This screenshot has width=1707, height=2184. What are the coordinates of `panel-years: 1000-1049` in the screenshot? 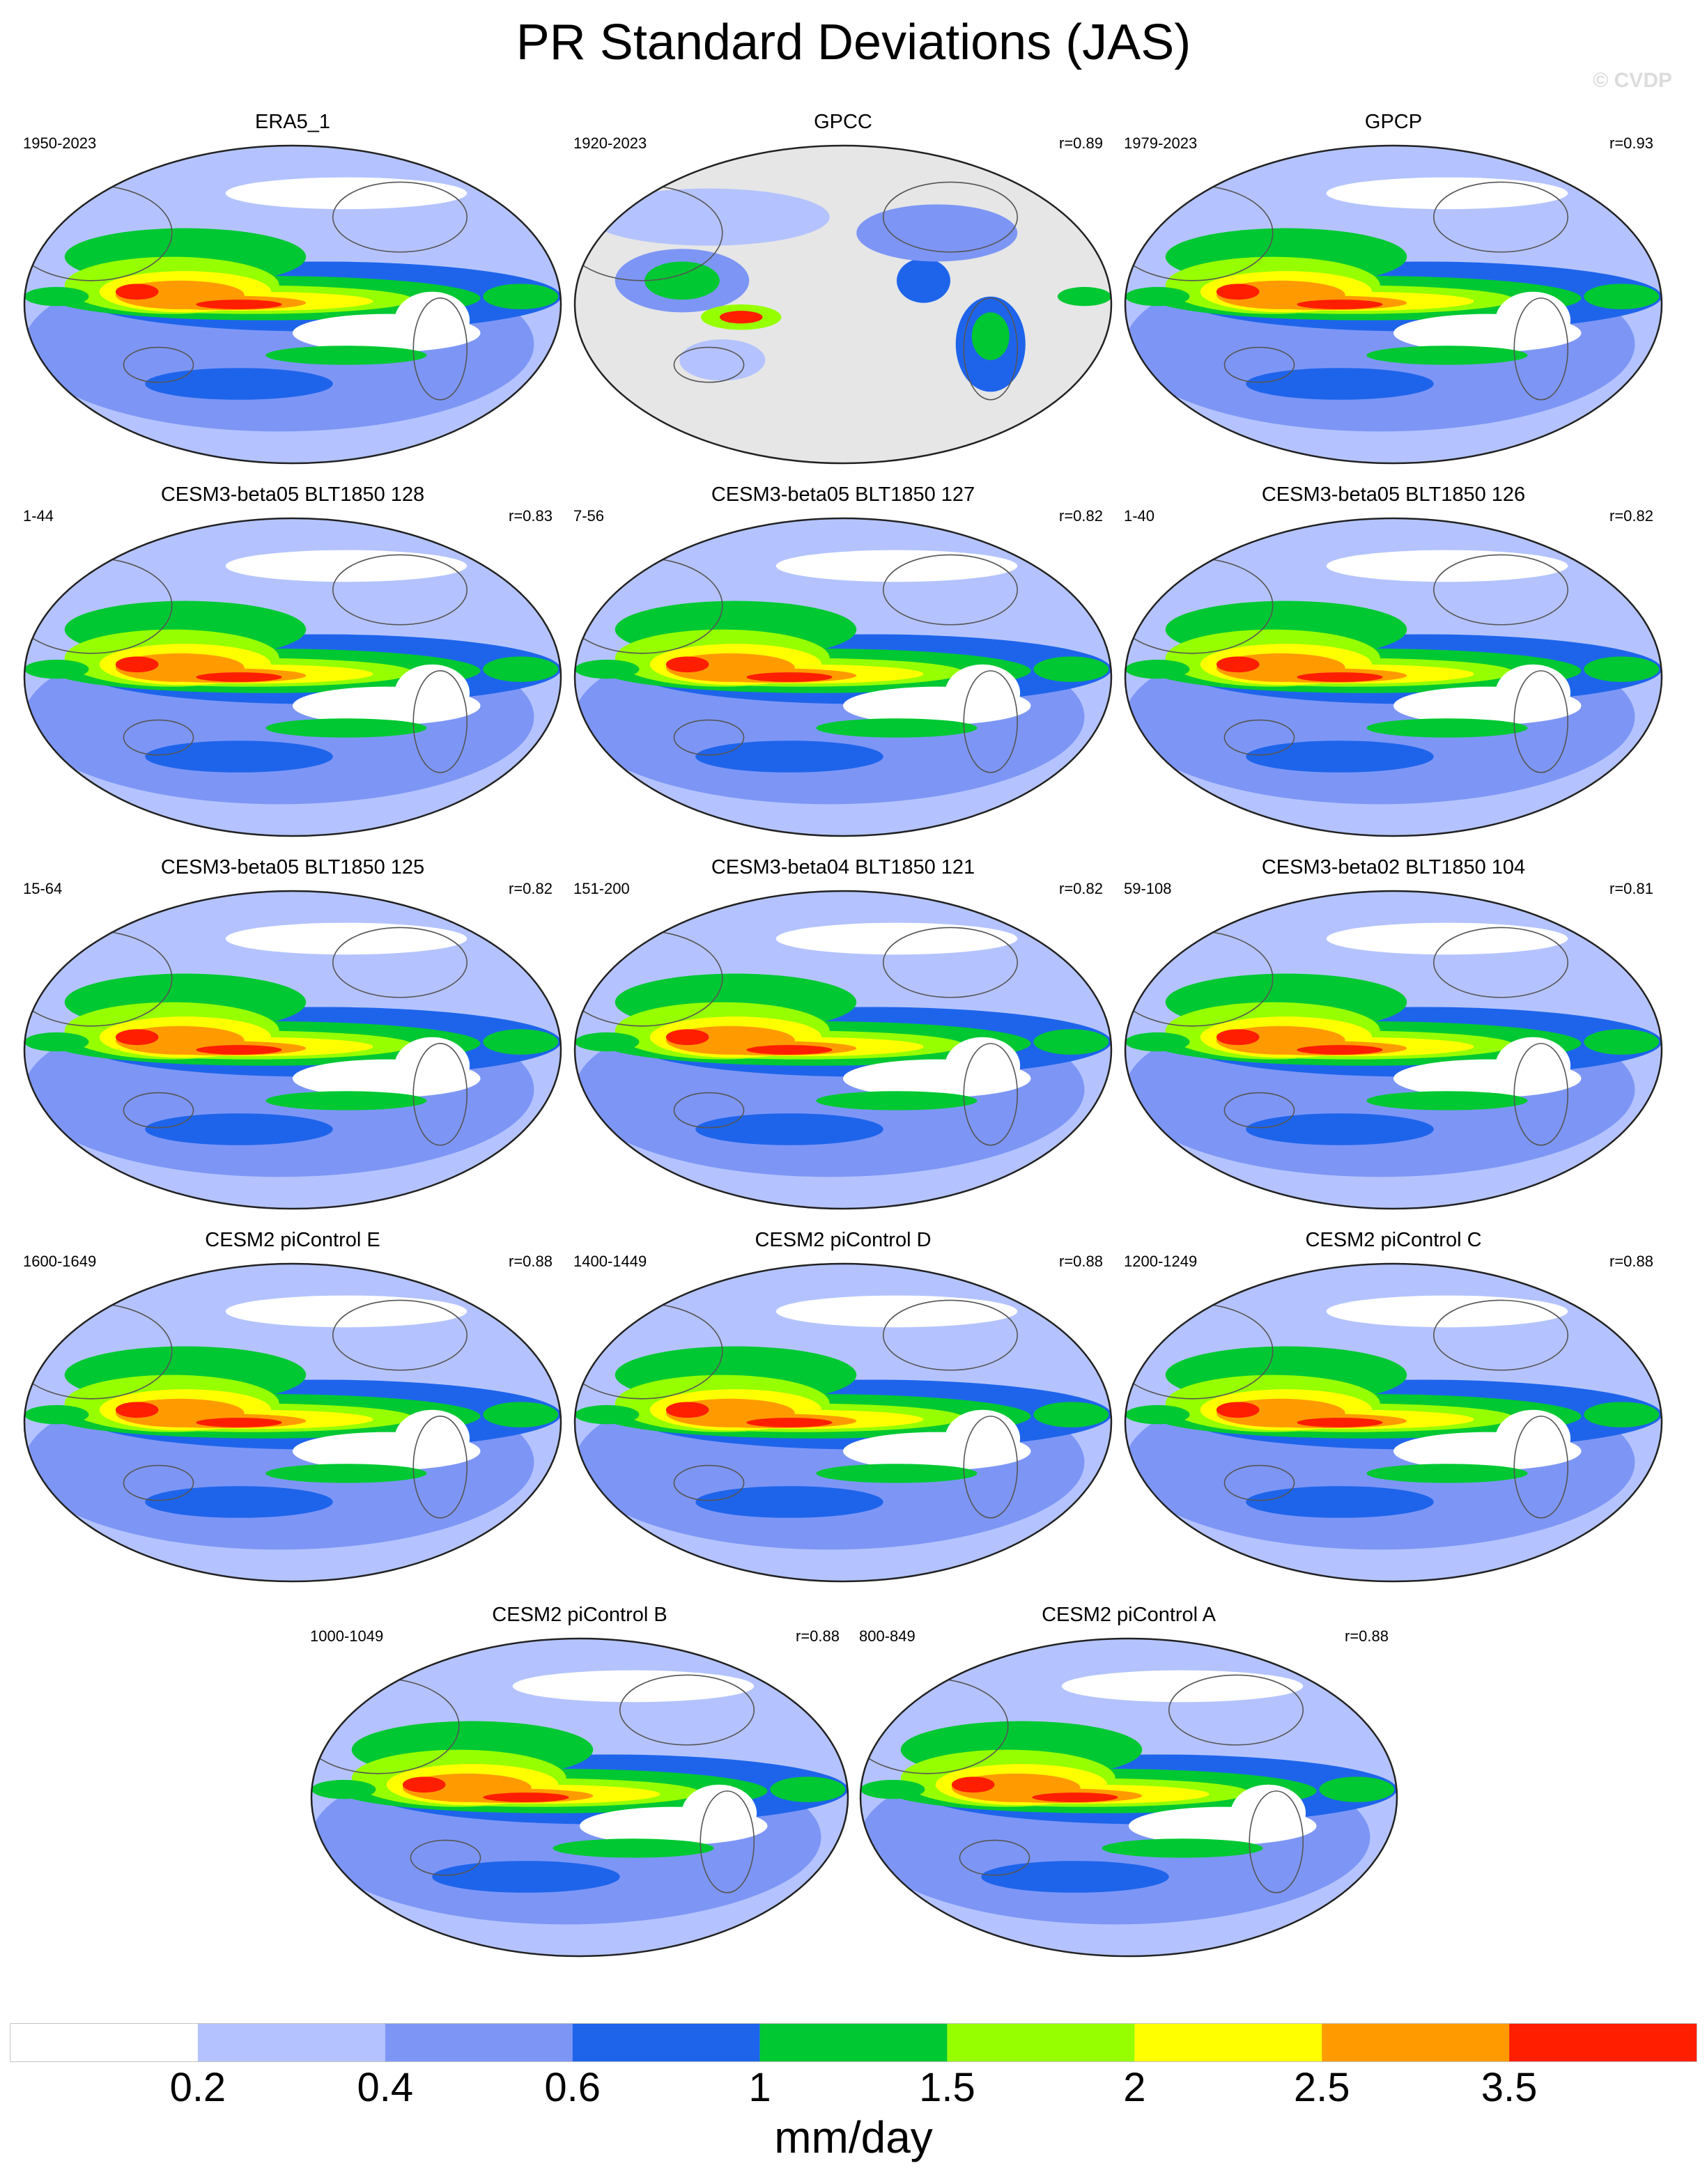 It's located at (347, 1636).